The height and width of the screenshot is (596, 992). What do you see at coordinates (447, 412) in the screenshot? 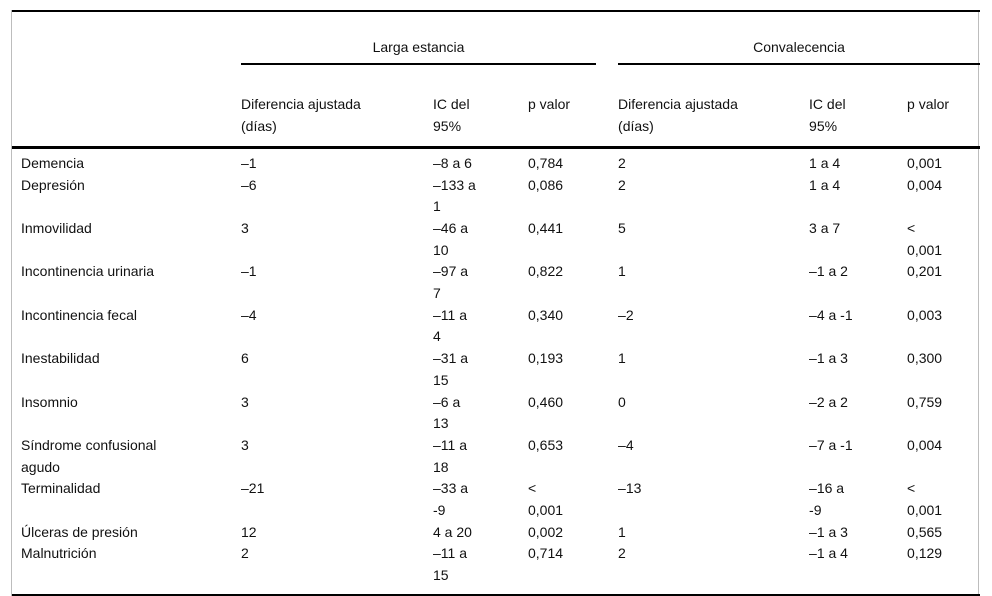
I see `cell-le_ic: –6 a 13` at bounding box center [447, 412].